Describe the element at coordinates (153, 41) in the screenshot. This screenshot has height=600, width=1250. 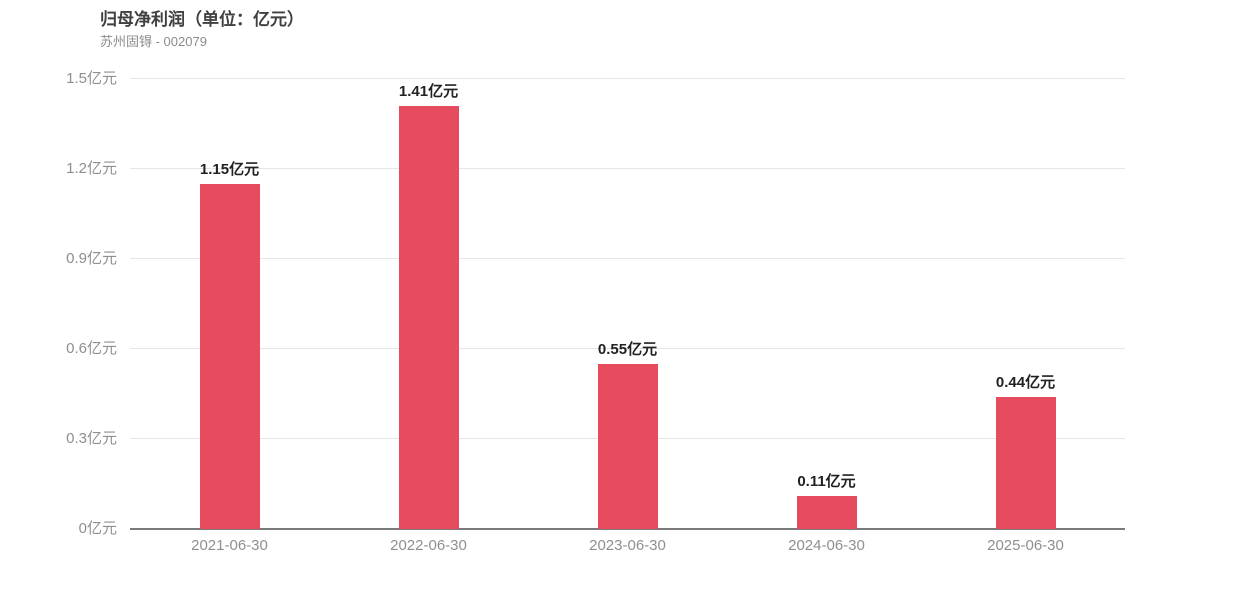
I see `chart-subtitle: 苏州固锝 - 002079` at that location.